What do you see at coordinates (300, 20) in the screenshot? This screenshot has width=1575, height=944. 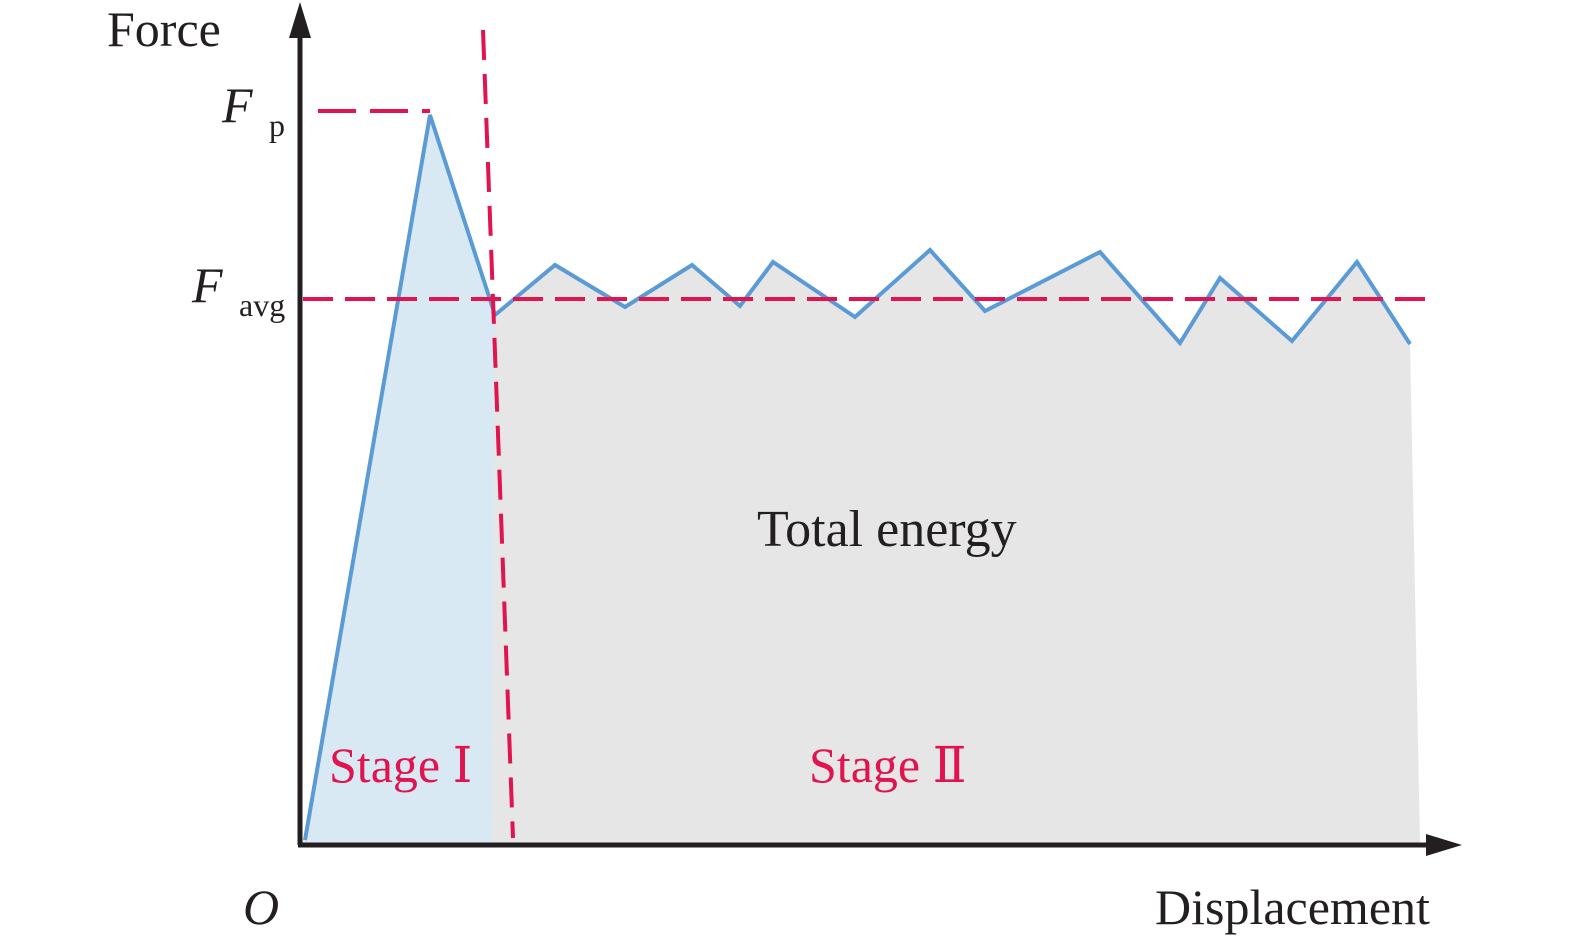 I see `arrowhead-up-icon` at bounding box center [300, 20].